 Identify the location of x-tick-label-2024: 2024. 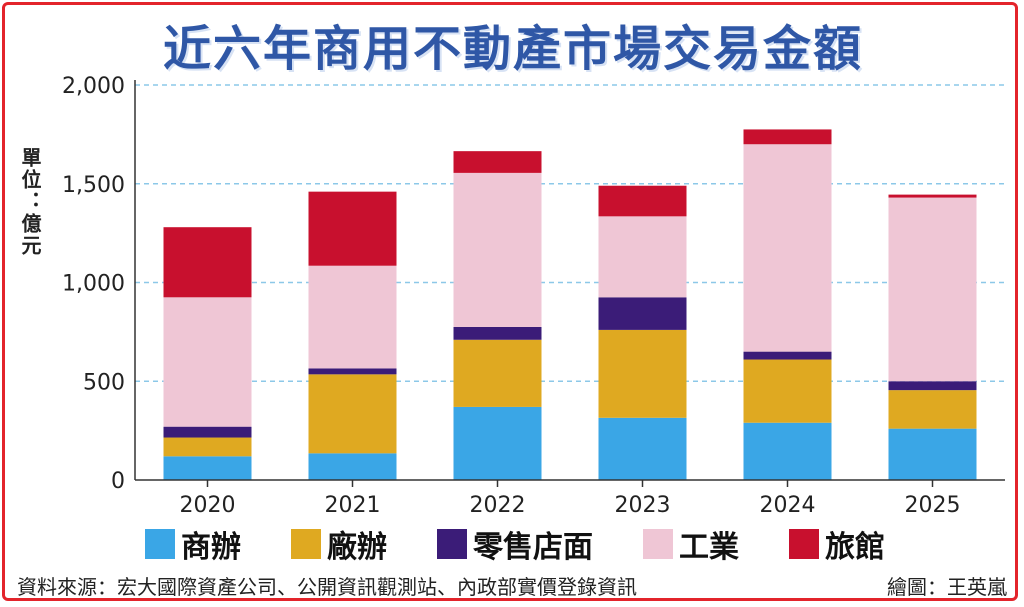
(788, 505).